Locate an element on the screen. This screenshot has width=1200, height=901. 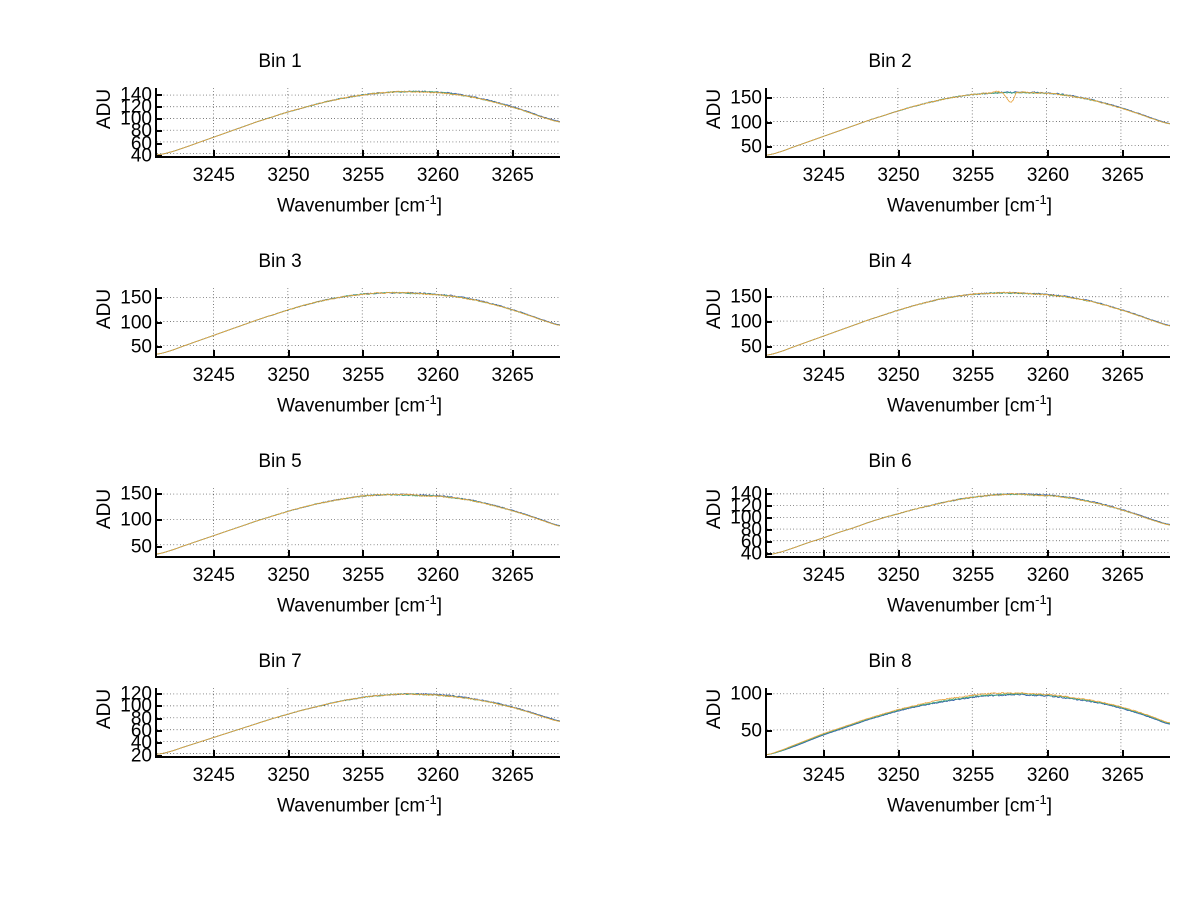
x-axis-label-bin-6: Wavenumber [cm-1] is located at coordinates (969, 604).